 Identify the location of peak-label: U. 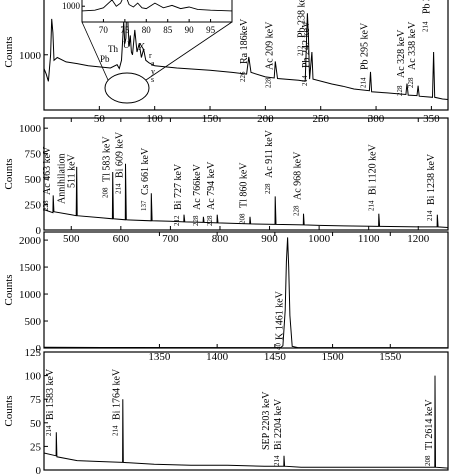
(126, 45).